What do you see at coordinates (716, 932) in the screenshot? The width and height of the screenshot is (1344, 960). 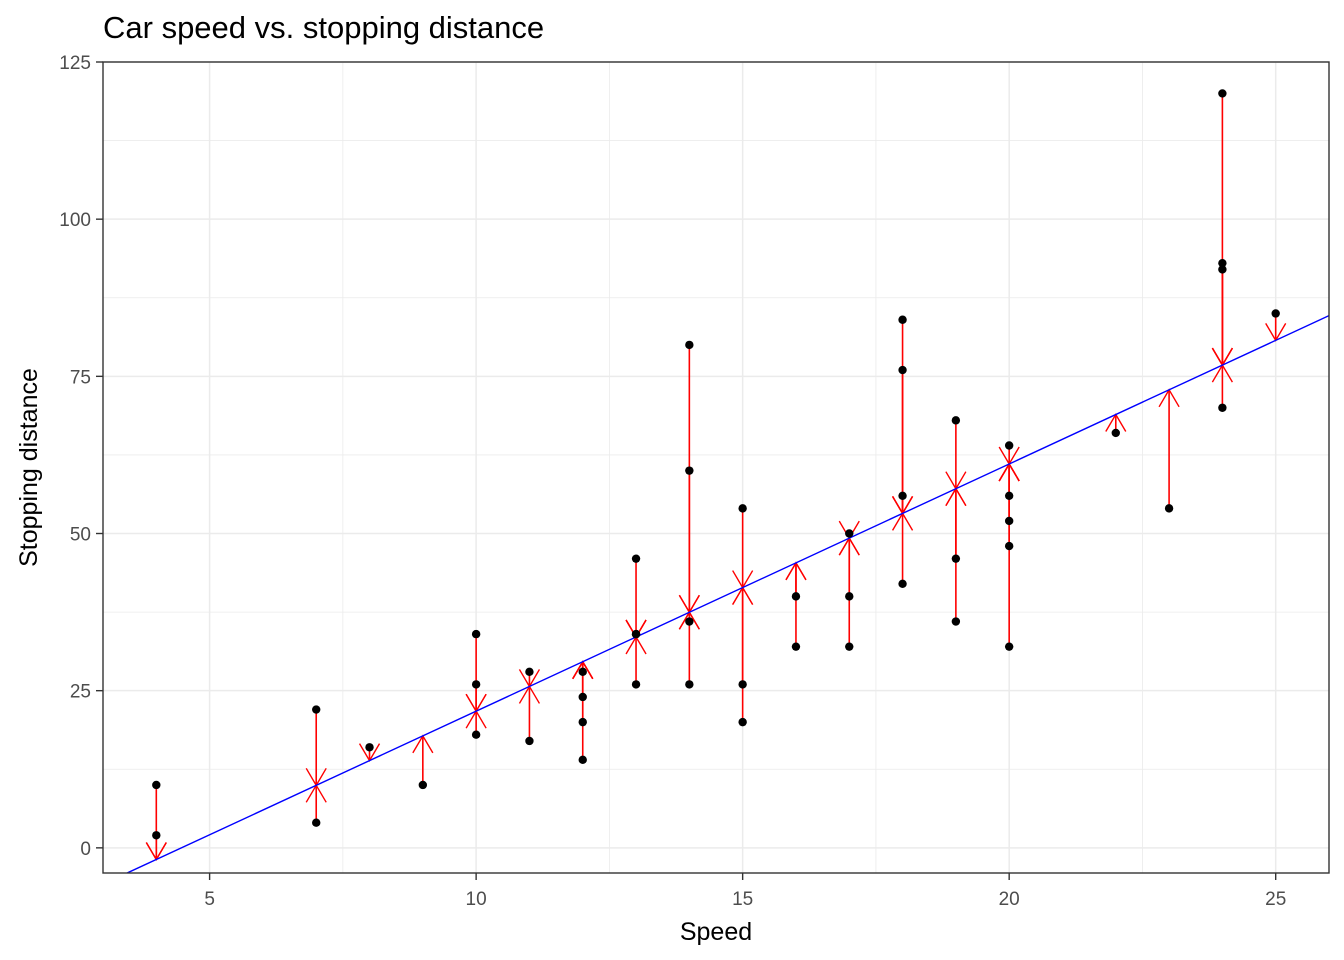 I see `x-axis-title: Speed` at bounding box center [716, 932].